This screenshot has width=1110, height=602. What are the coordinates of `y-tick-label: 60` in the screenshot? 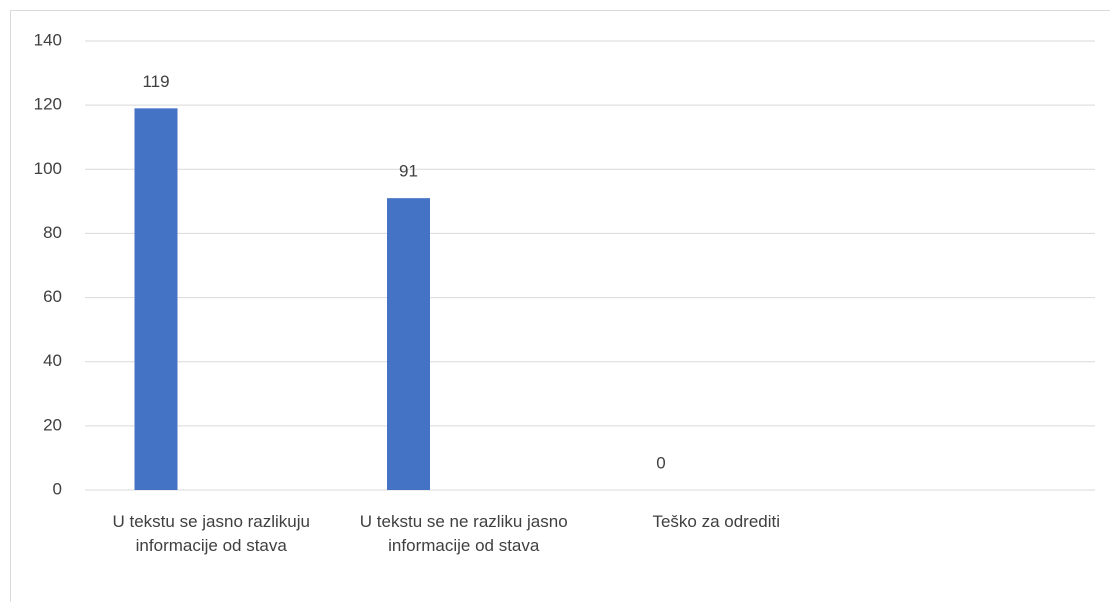 It's located at (52, 296).